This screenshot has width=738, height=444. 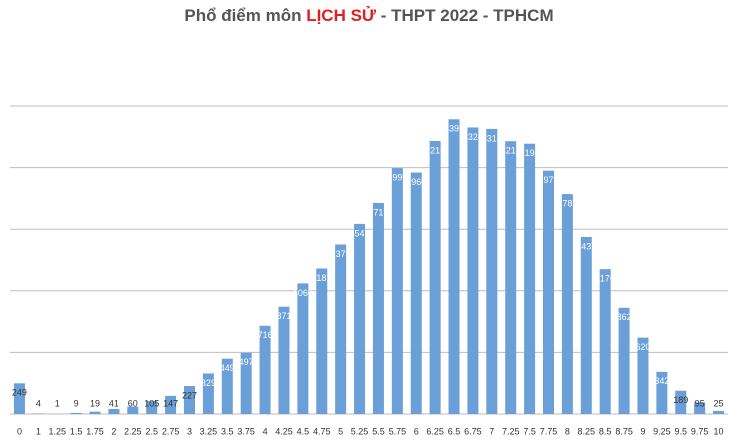 What do you see at coordinates (416, 182) in the screenshot?
I see `data-label: 1960` at bounding box center [416, 182].